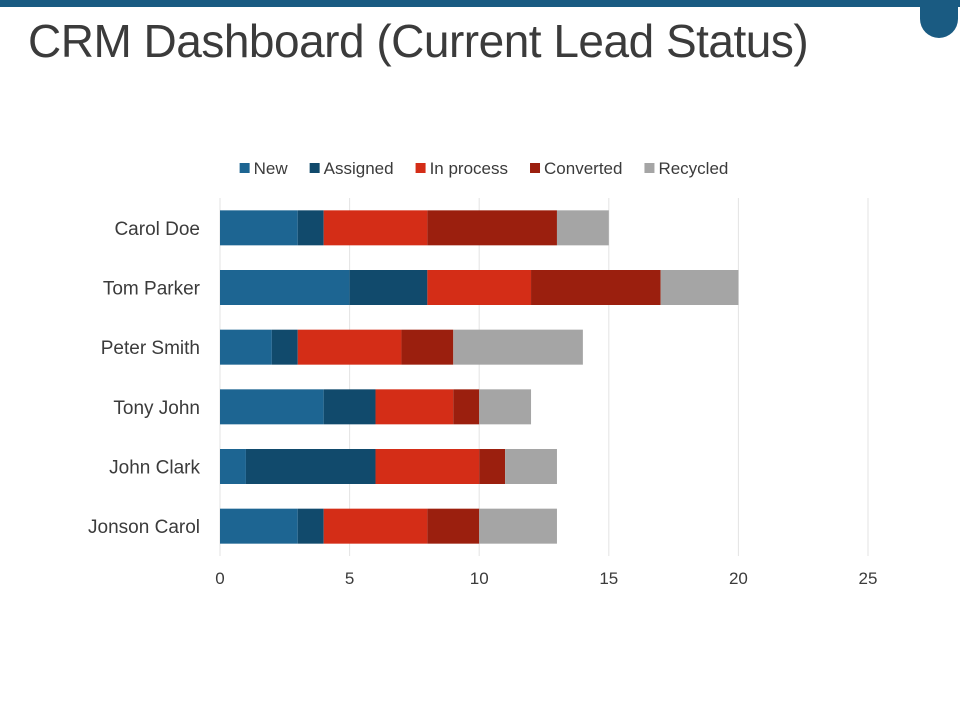 This screenshot has height=720, width=960. I want to click on legend-swatch-converted, so click(535, 168).